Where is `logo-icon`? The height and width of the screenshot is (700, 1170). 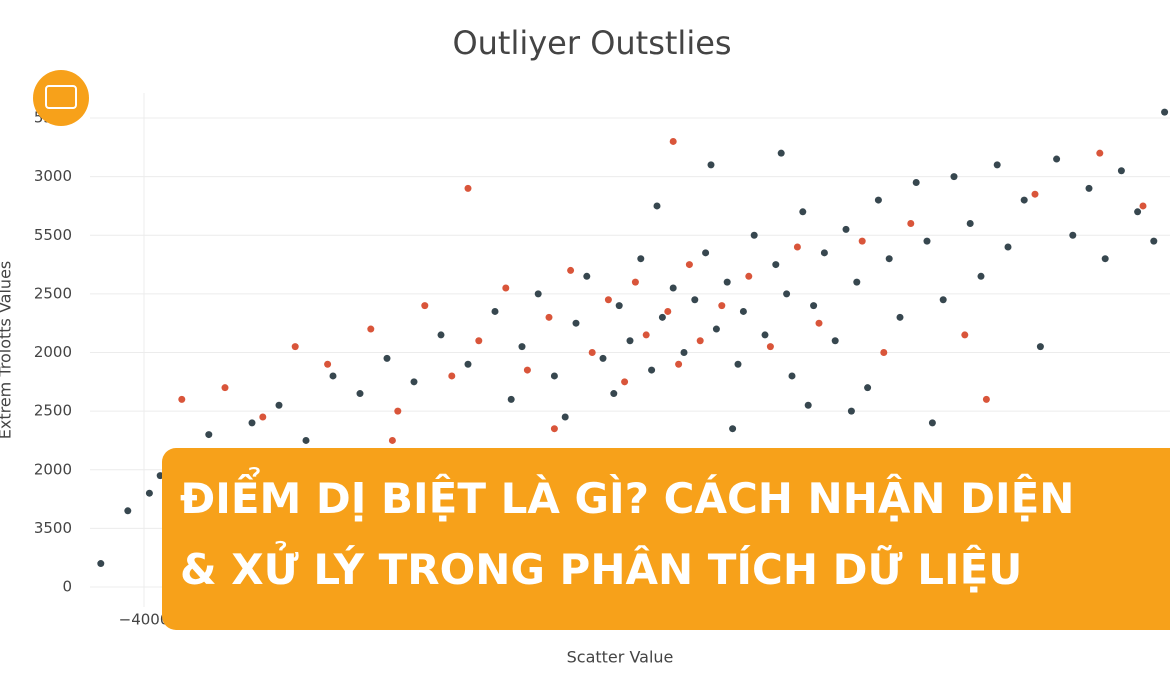 logo-icon is located at coordinates (61, 97).